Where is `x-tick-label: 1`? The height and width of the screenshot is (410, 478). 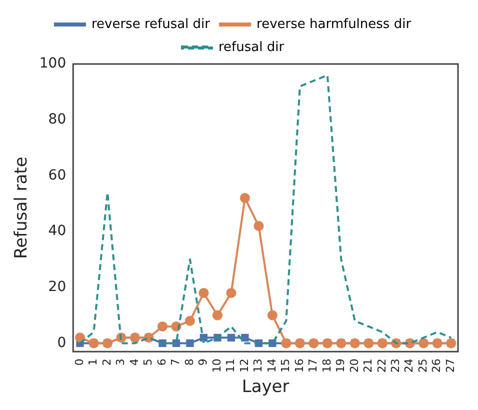
x-tick-label: 1 is located at coordinates (93, 362).